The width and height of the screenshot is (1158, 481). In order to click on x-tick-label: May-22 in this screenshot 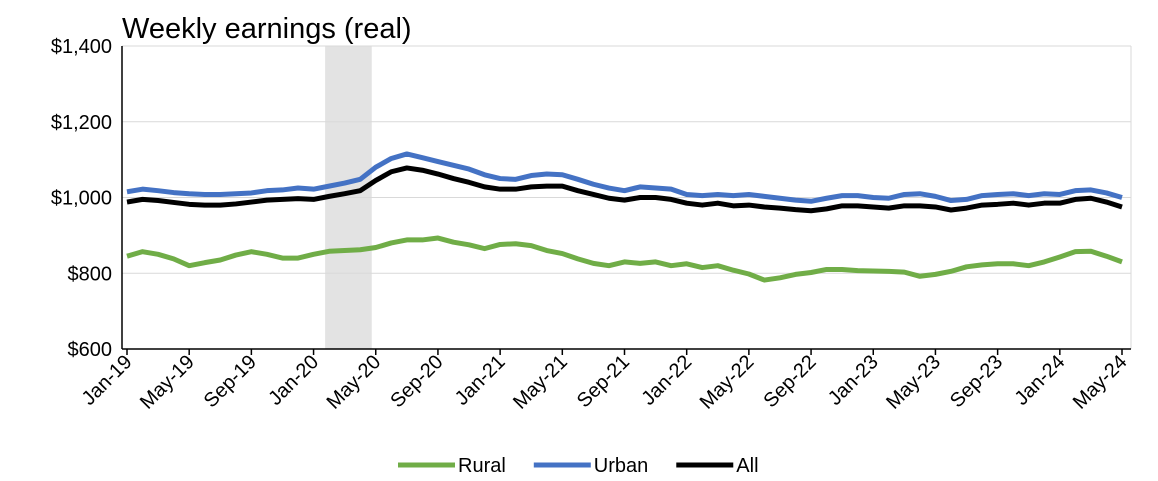, I will do `click(727, 382)`.